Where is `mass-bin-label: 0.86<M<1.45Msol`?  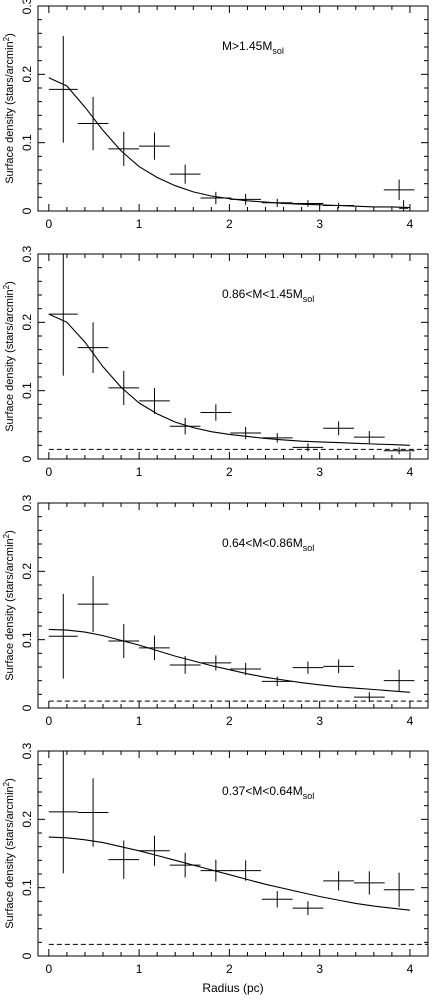 mass-bin-label: 0.86<M<1.45Msol is located at coordinates (268, 295).